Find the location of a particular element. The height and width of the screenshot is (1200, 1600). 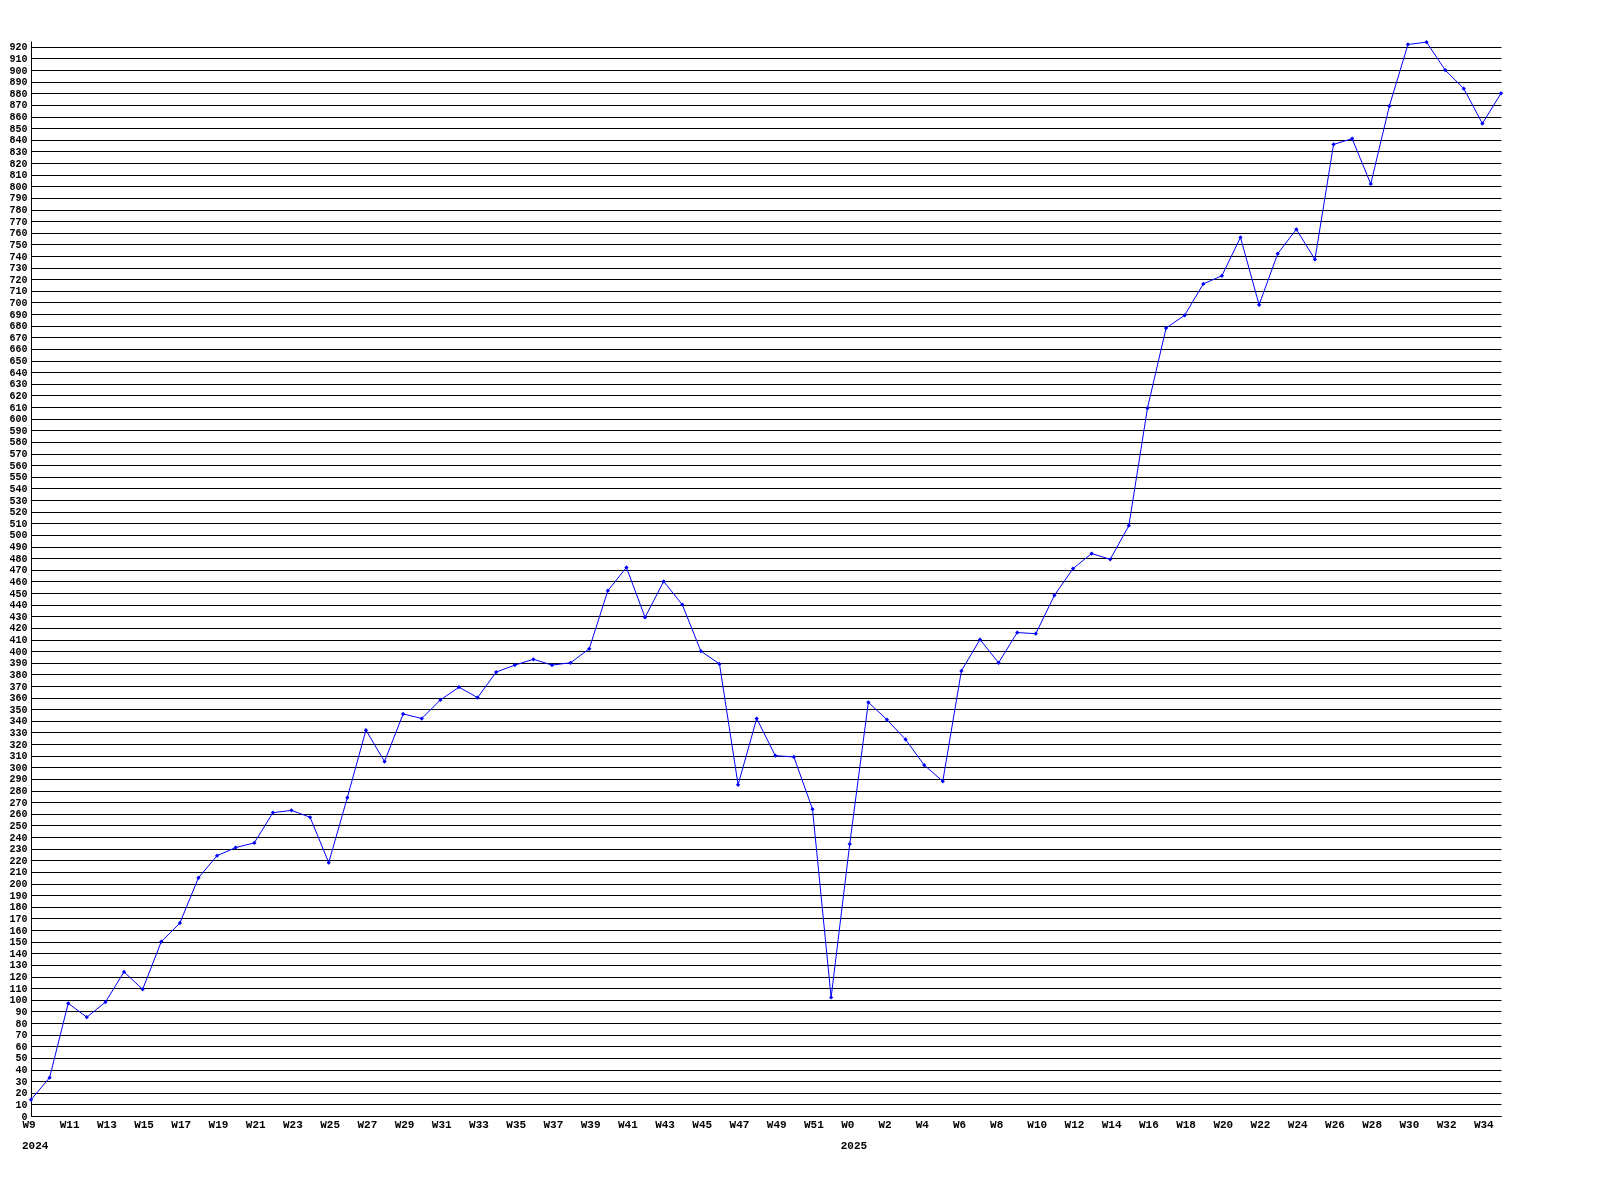

y-tick-label: 620 is located at coordinates (18, 396).